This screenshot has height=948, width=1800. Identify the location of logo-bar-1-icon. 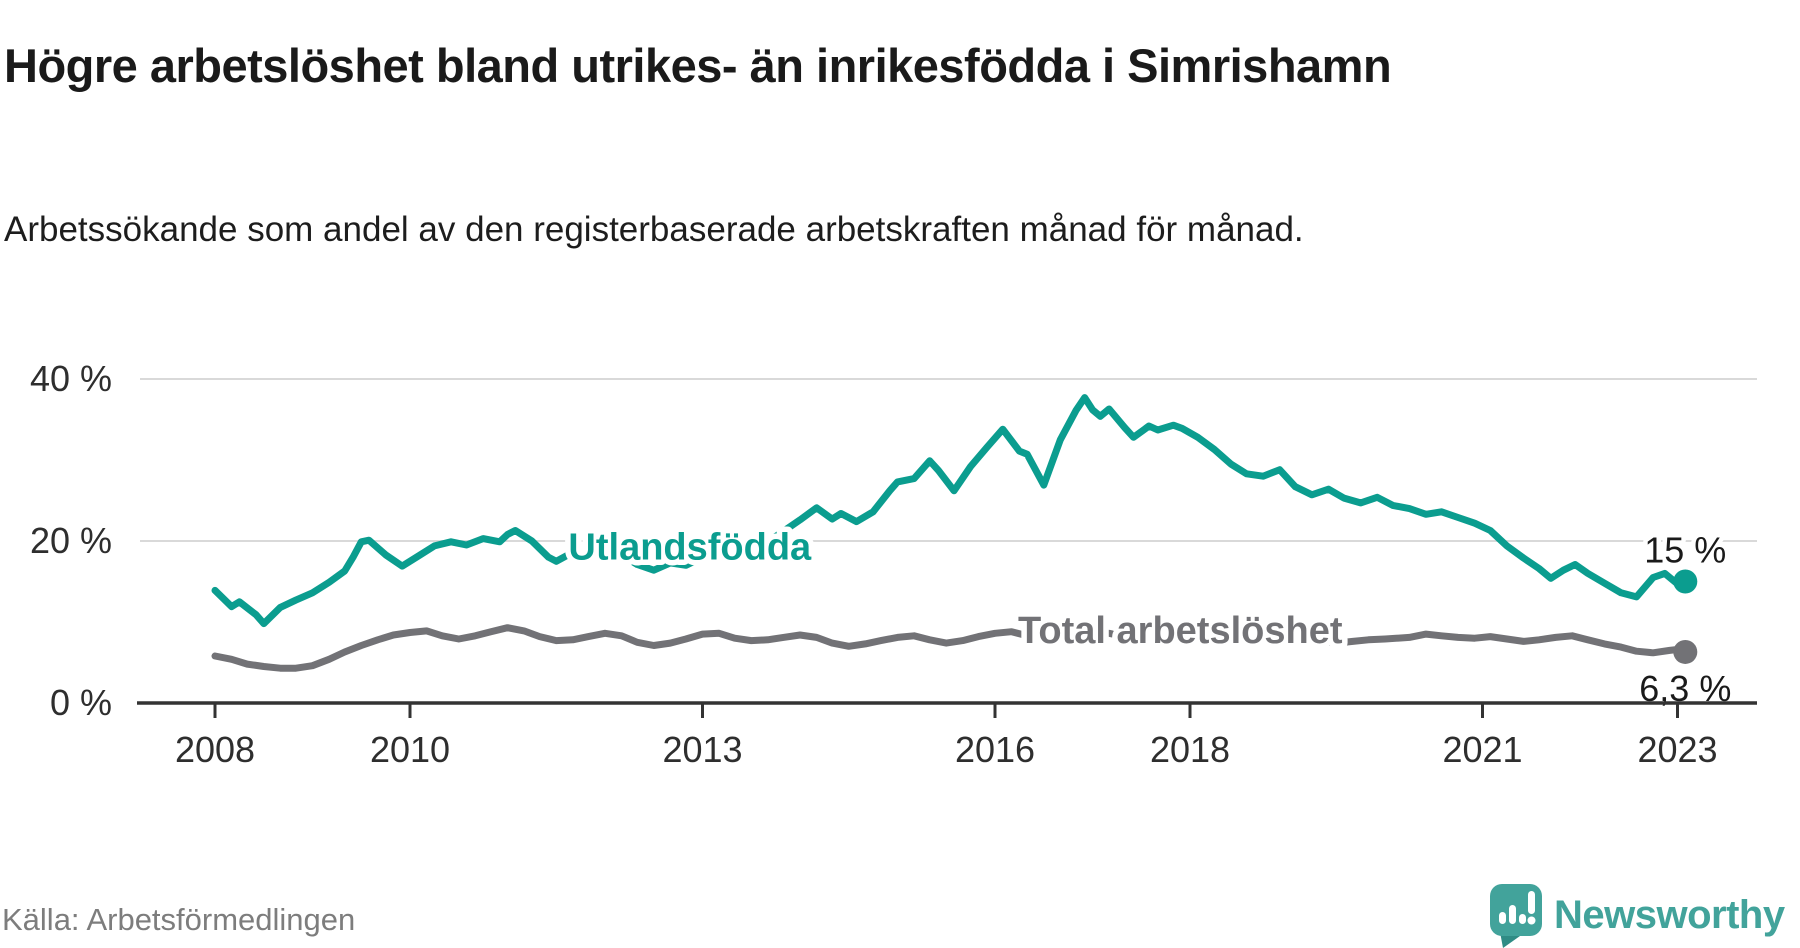
(1502, 918).